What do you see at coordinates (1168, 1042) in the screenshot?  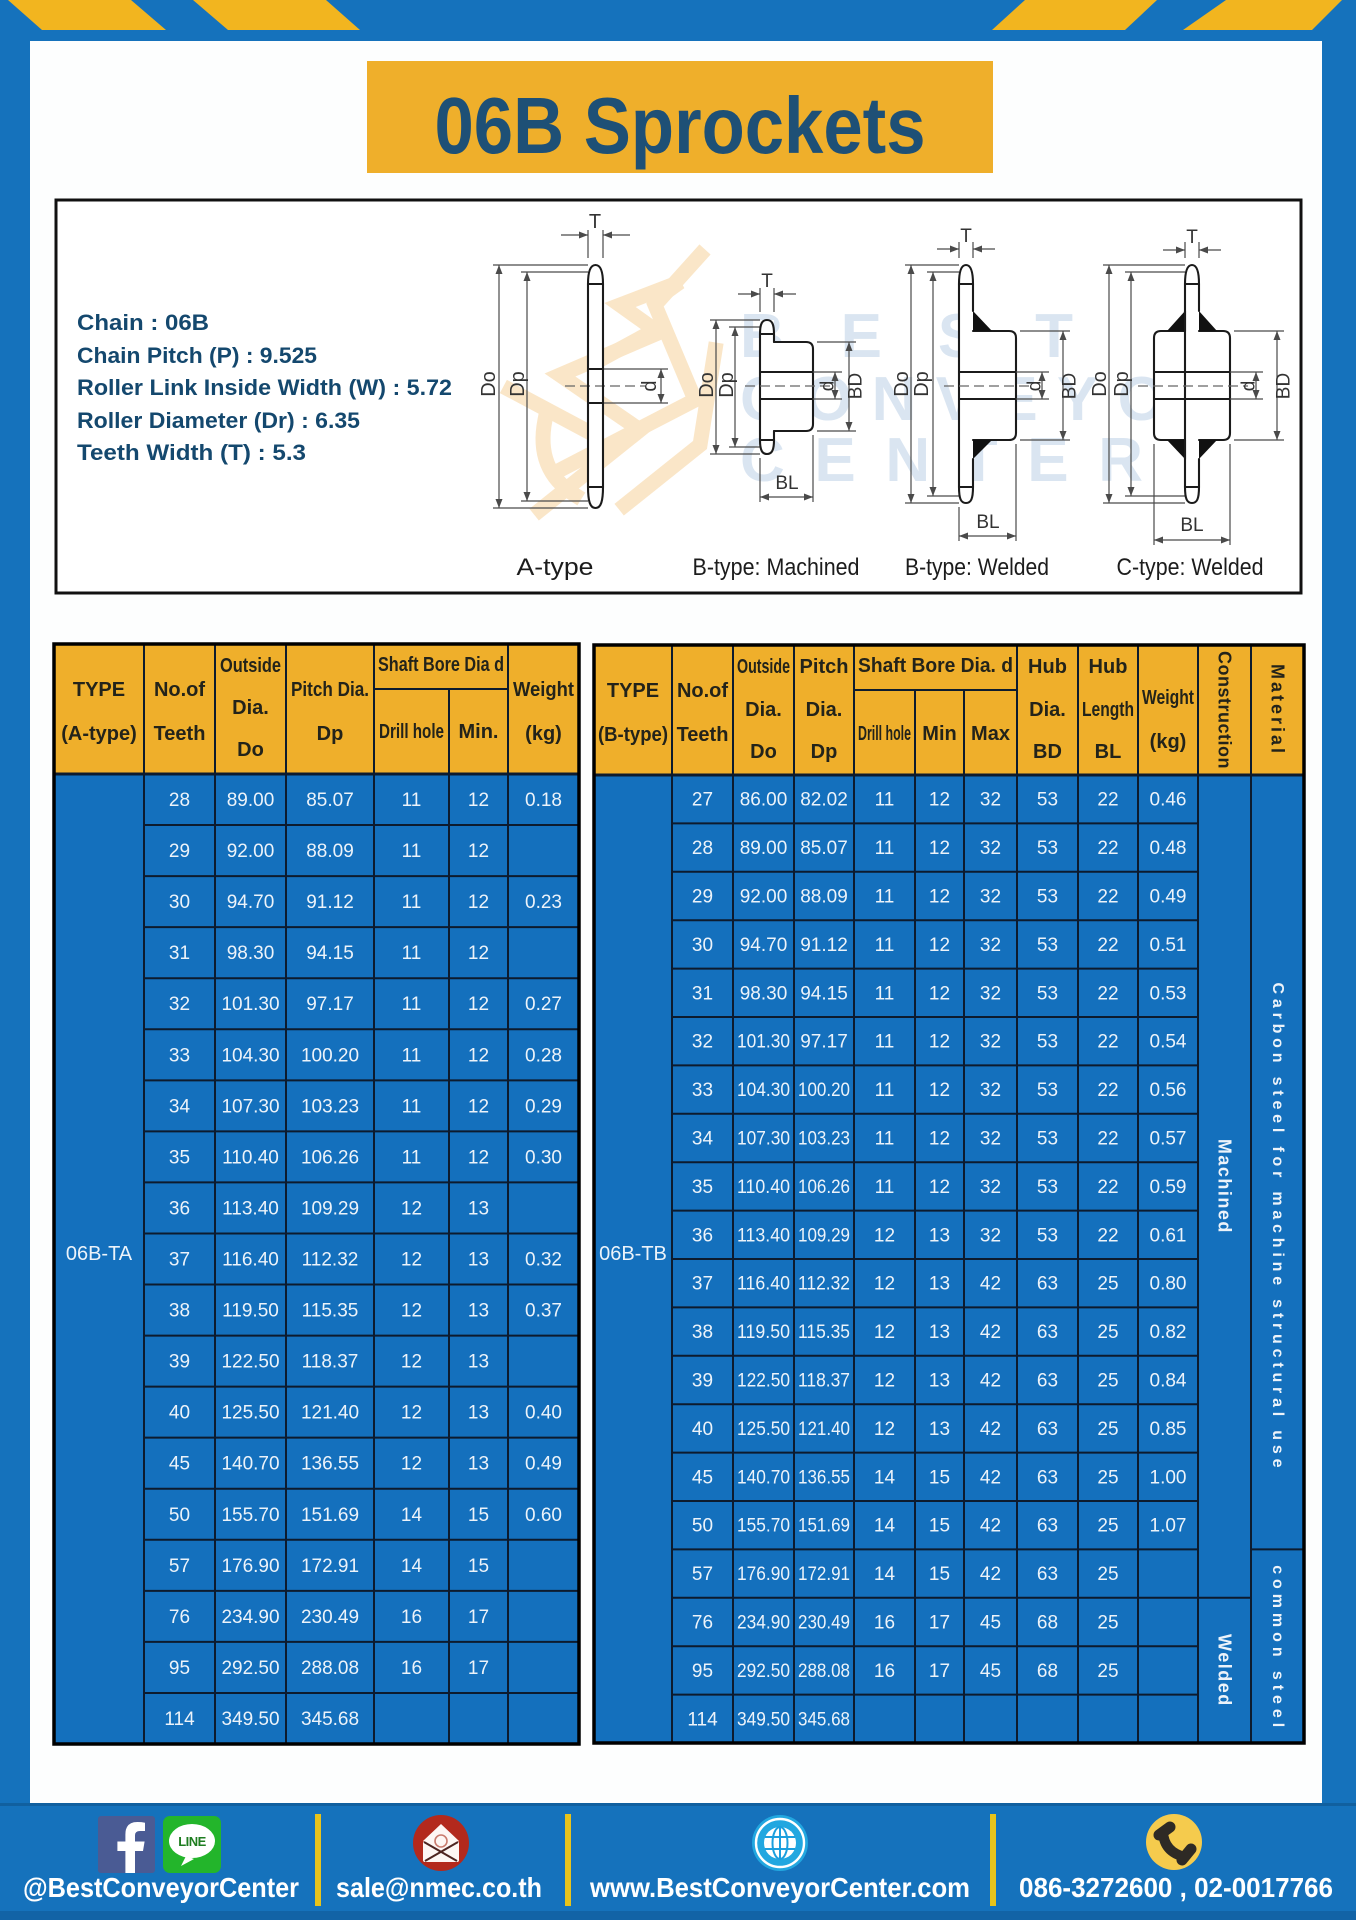 I see `svg-text: 0.54` at bounding box center [1168, 1042].